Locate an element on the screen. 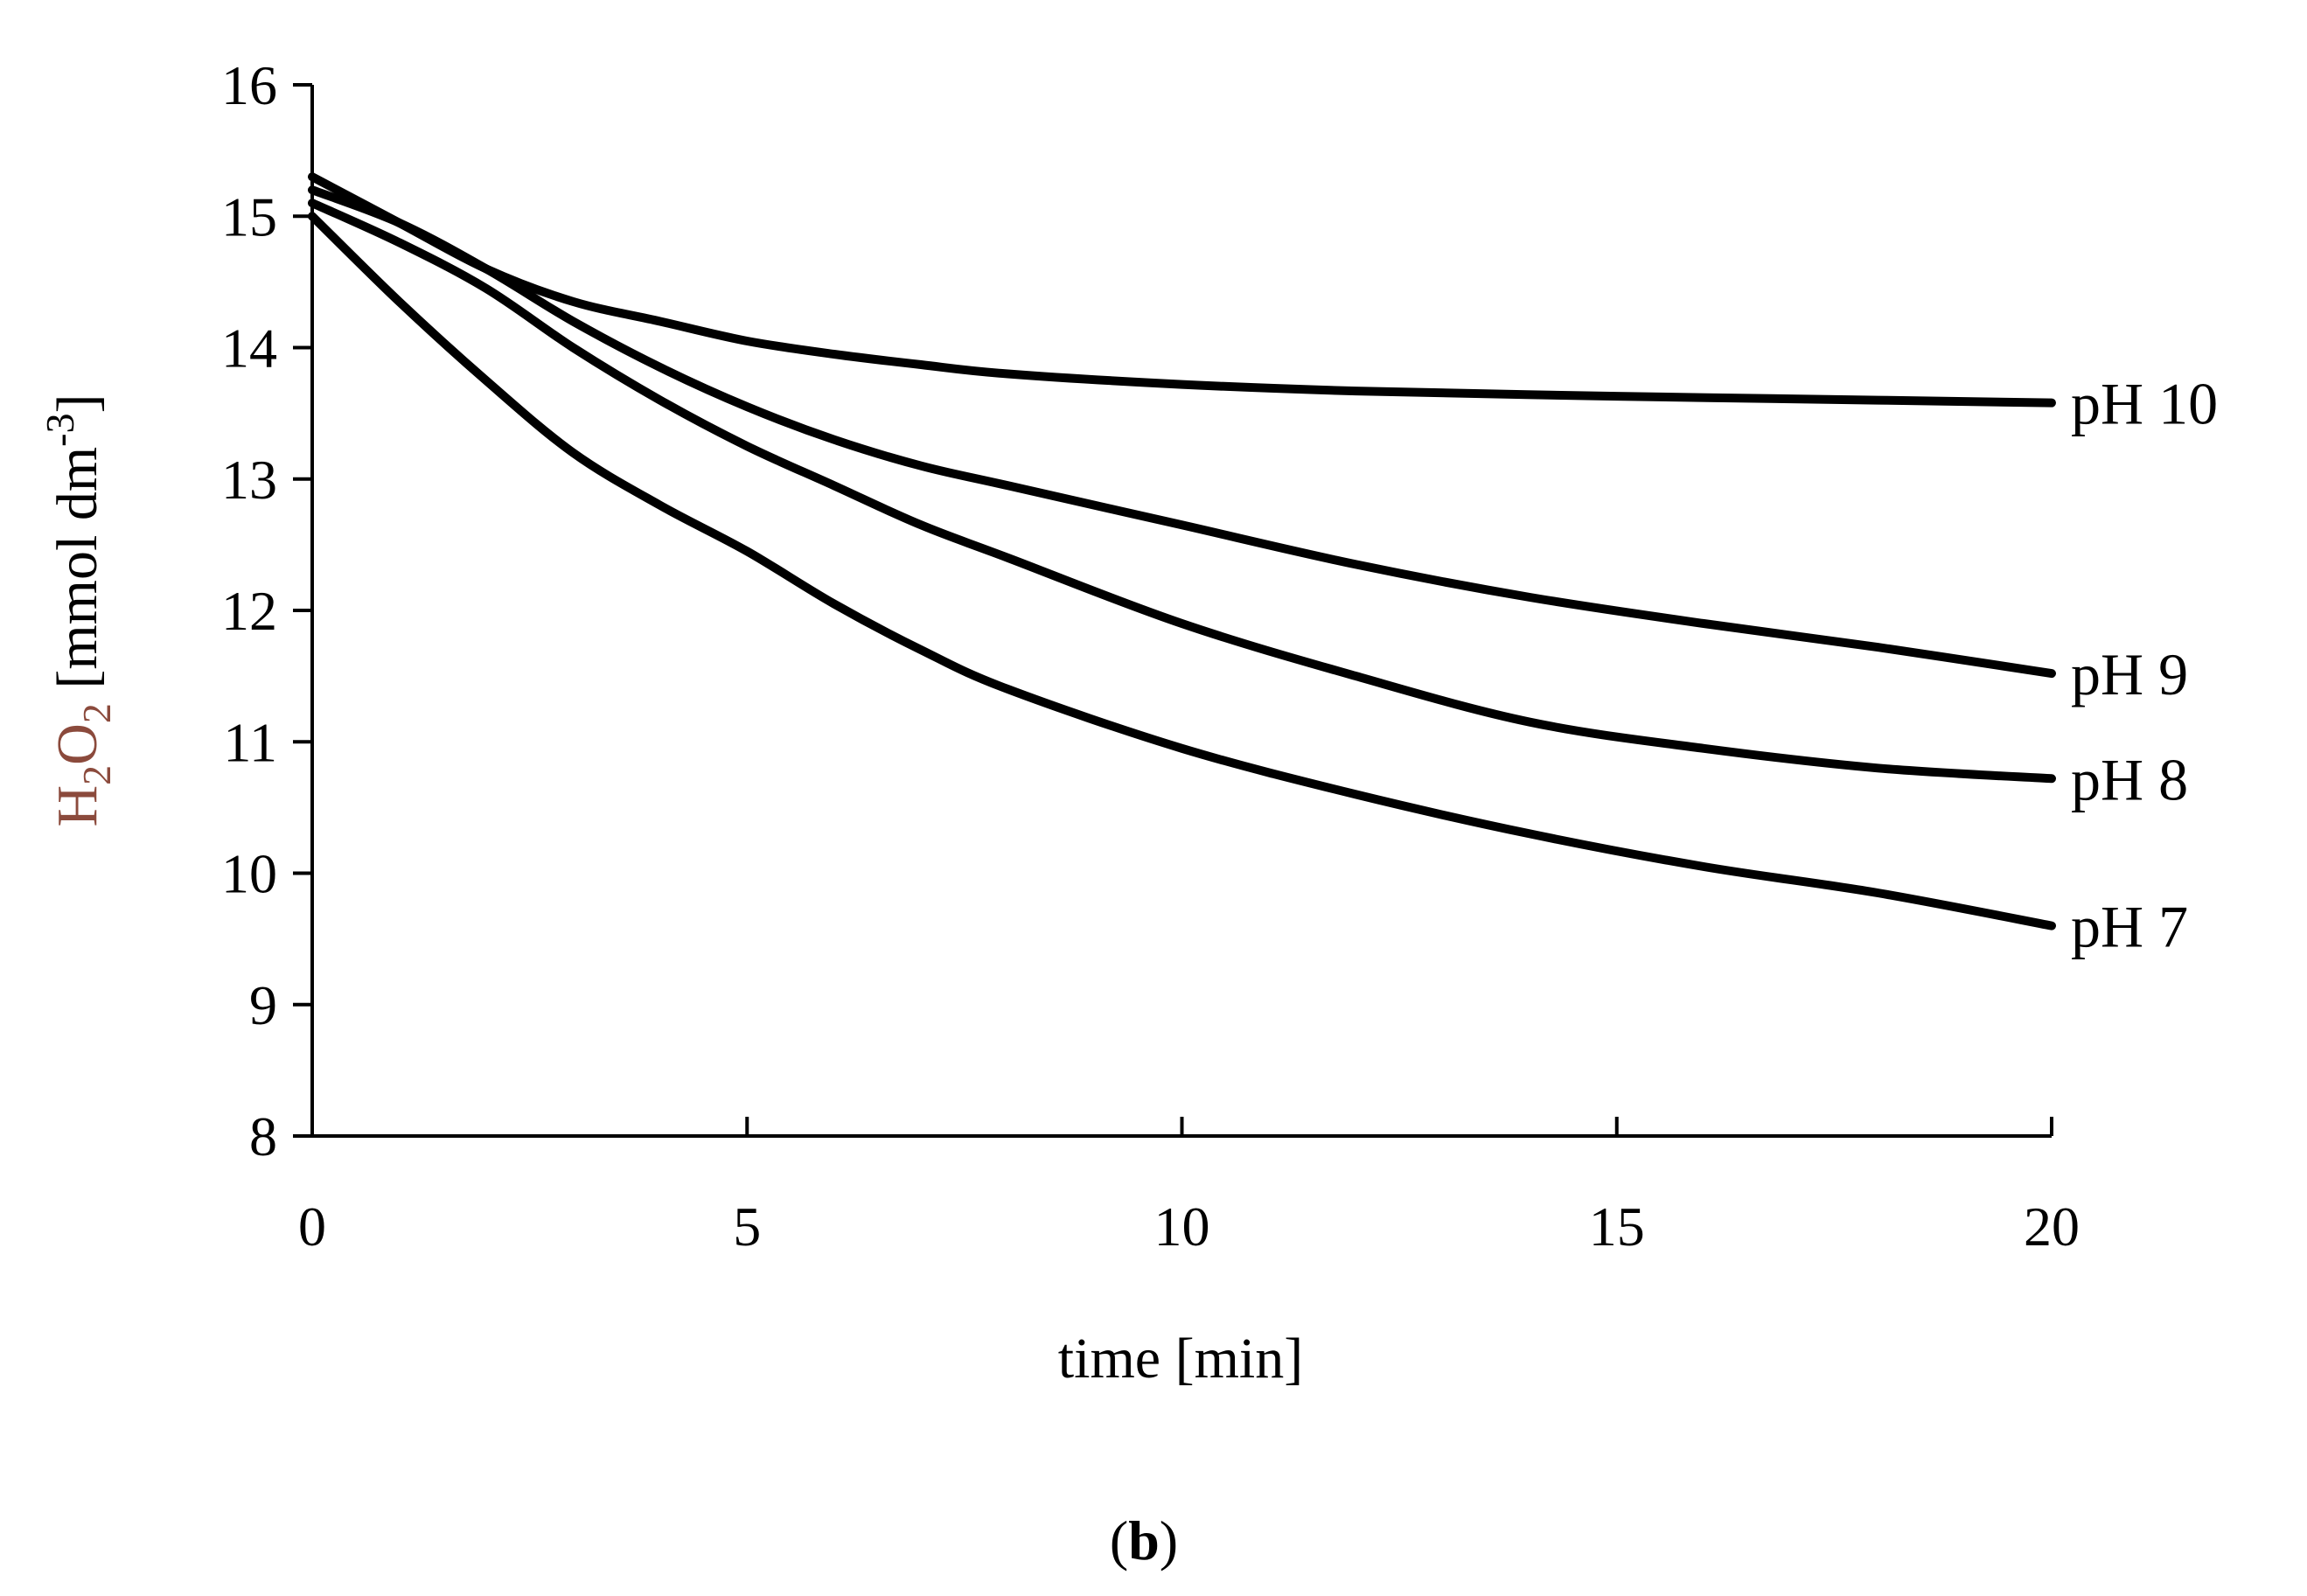 This screenshot has width=2307, height=1596. y-axis-title-sup: -3 is located at coordinates (60, 429).